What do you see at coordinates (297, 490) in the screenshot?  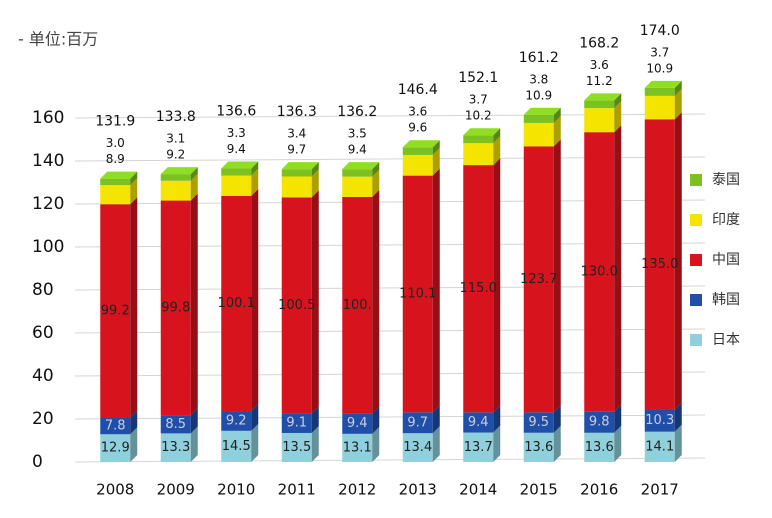 I see `x-tick-label: 2011` at bounding box center [297, 490].